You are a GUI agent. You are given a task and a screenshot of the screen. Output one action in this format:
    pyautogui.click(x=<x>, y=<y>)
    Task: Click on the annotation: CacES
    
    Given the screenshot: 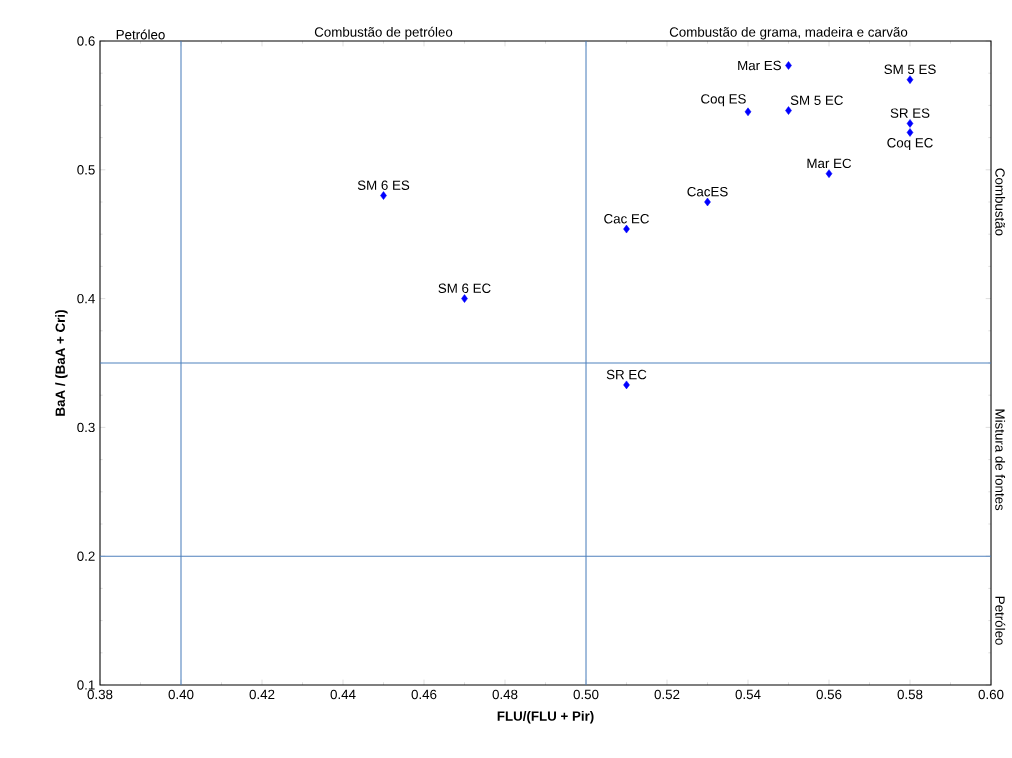 What is the action you would take?
    pyautogui.click(x=707, y=191)
    